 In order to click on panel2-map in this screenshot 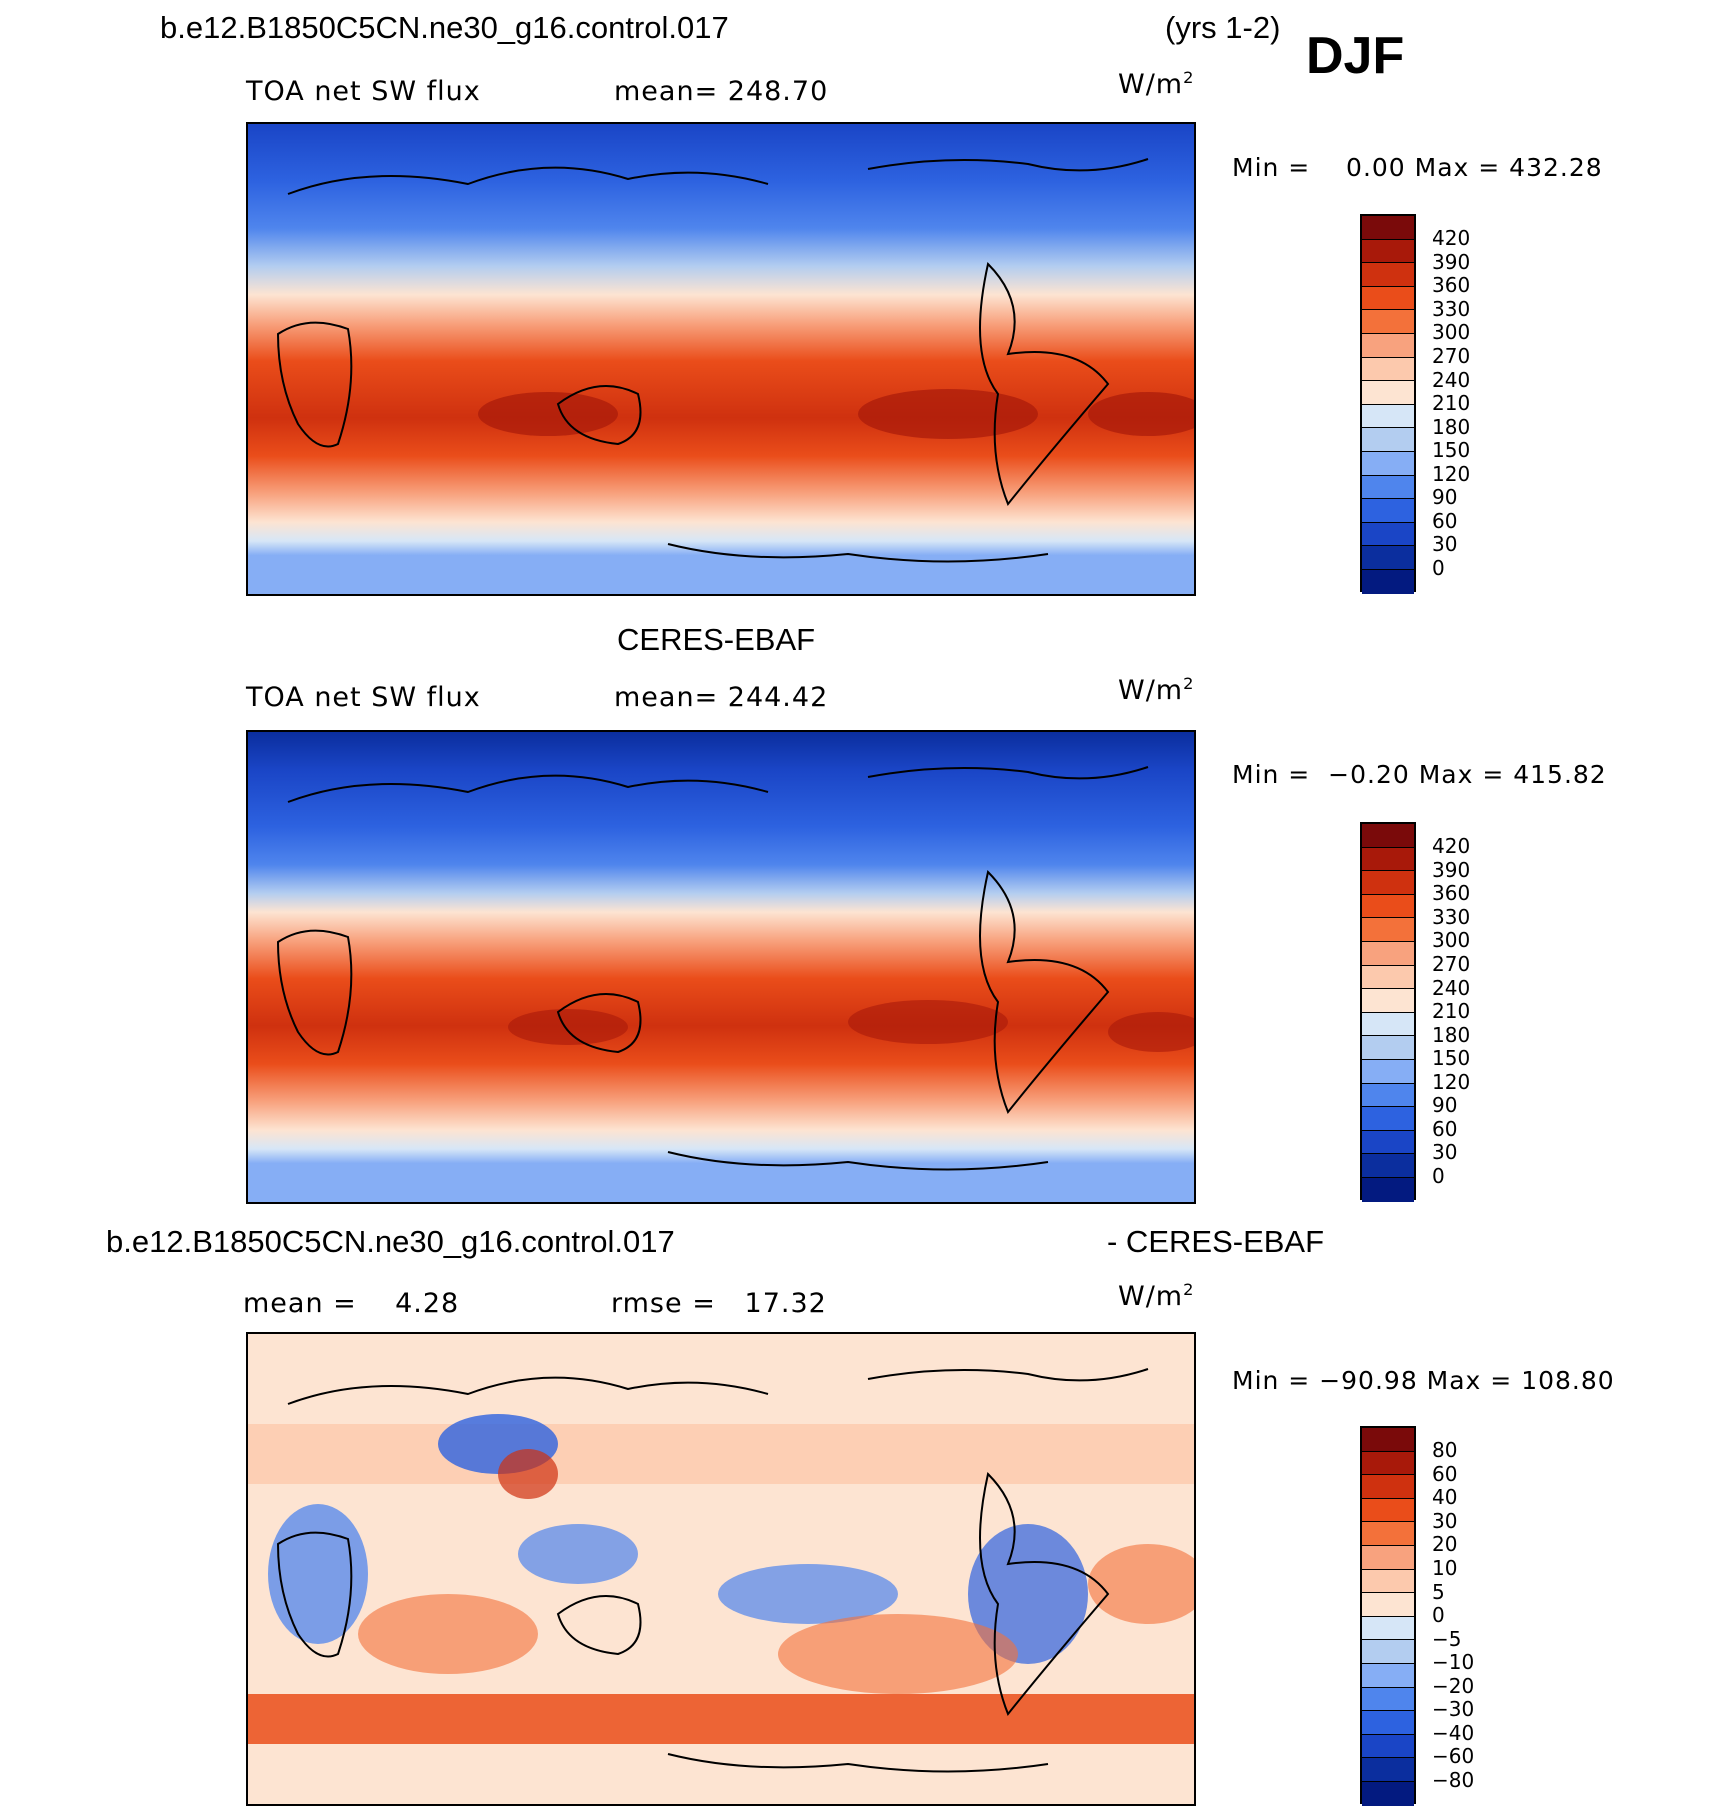, I will do `click(721, 967)`.